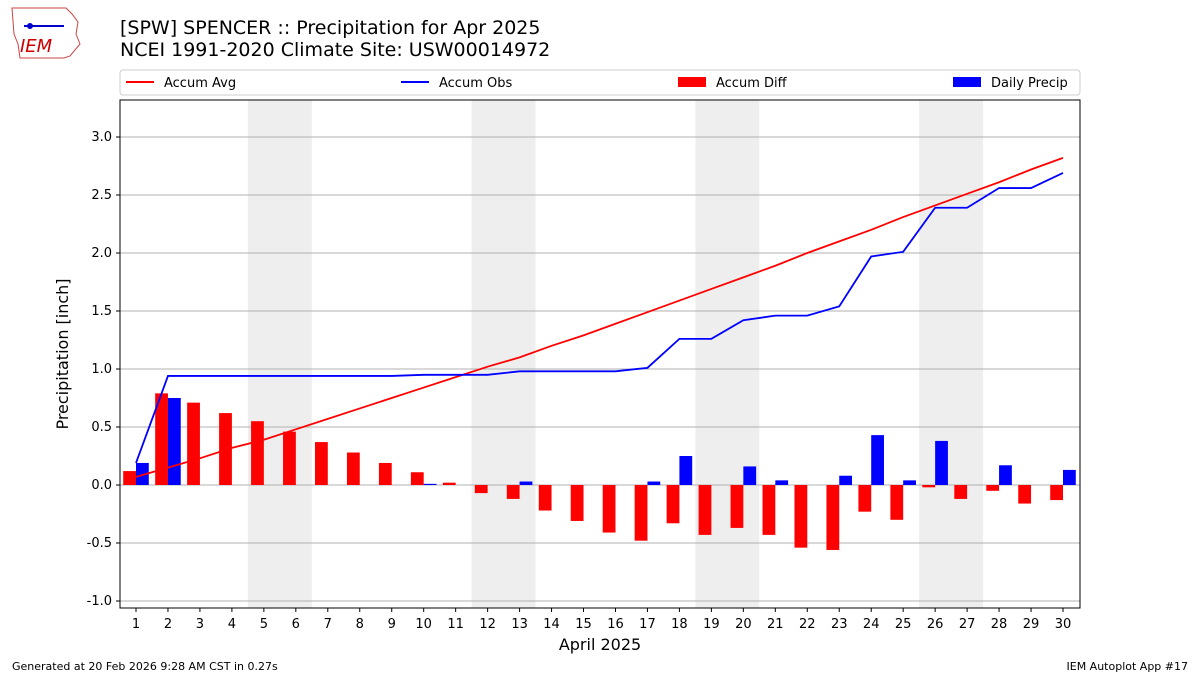 The image size is (1200, 675). Describe the element at coordinates (101, 427) in the screenshot. I see `y-tick-label: 0.5` at that location.